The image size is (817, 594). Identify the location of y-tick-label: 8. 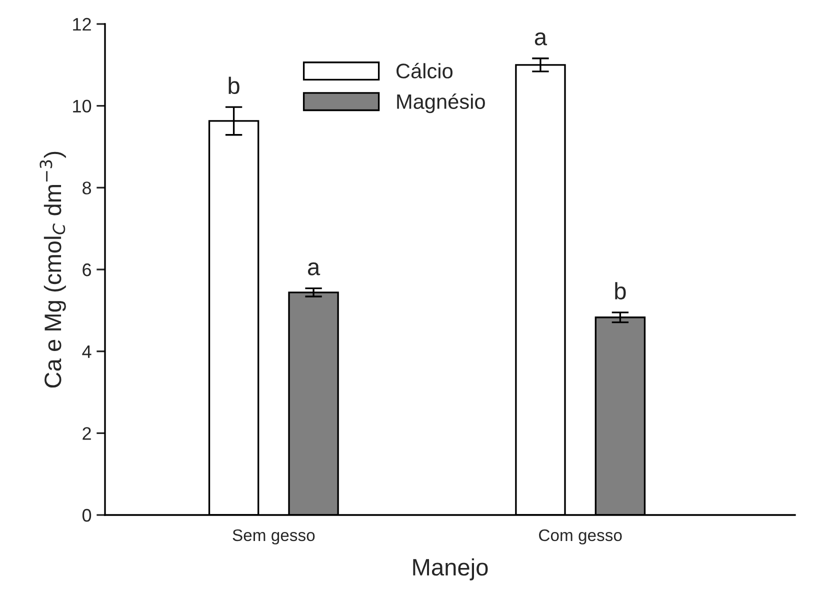
(87, 188).